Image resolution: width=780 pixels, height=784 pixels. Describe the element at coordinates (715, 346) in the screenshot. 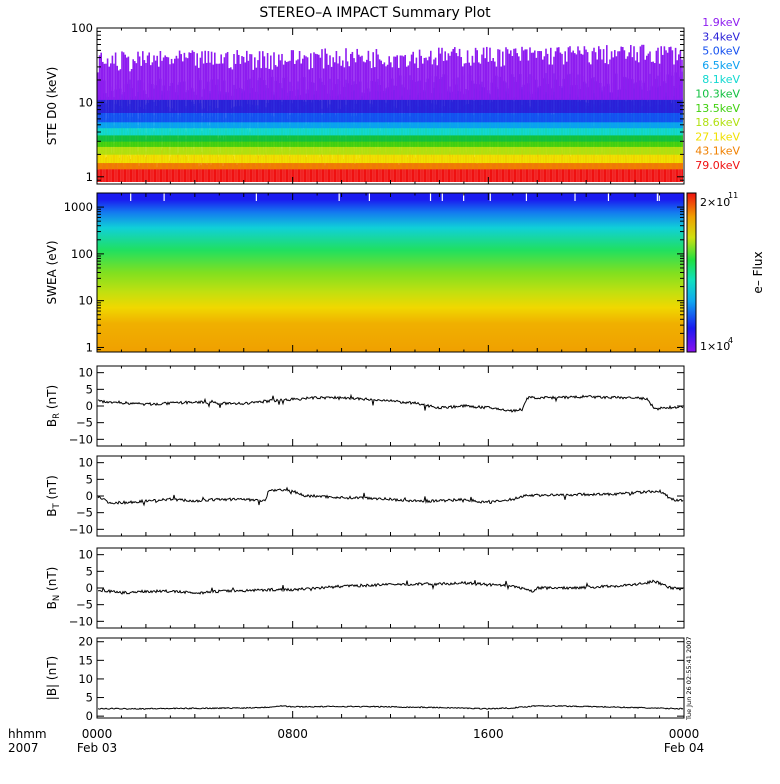

I see `colorbar-min-label: 1×10` at that location.